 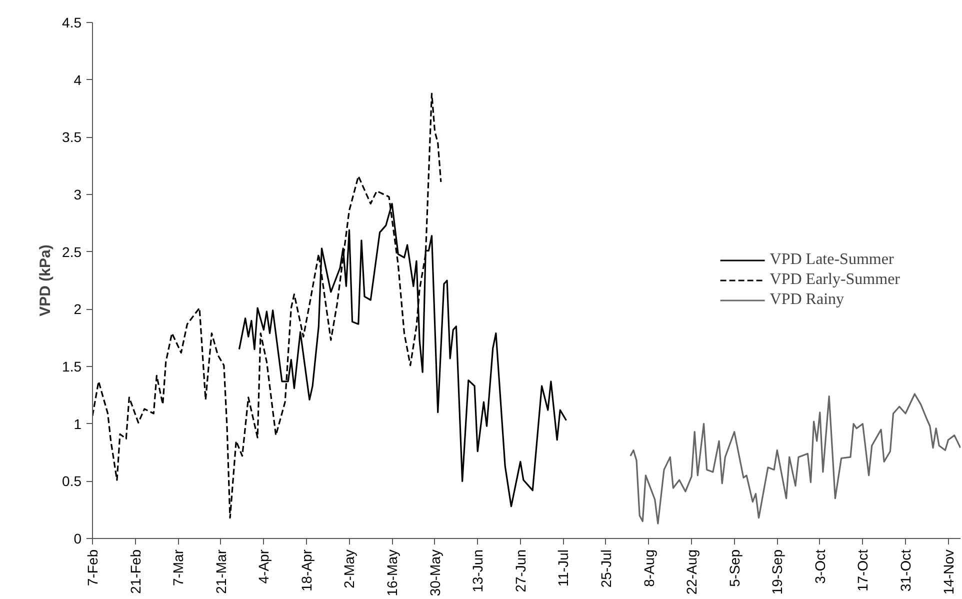 What do you see at coordinates (948, 572) in the screenshot?
I see `x-tick-label: 14-Nov` at bounding box center [948, 572].